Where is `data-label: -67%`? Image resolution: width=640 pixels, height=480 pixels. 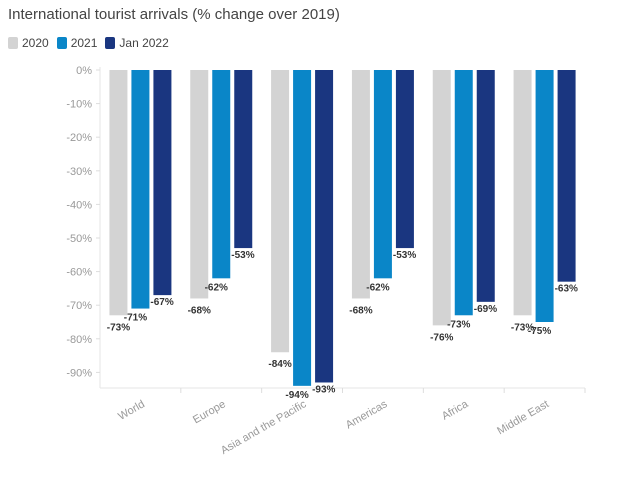
data-label: -67% is located at coordinates (161, 302).